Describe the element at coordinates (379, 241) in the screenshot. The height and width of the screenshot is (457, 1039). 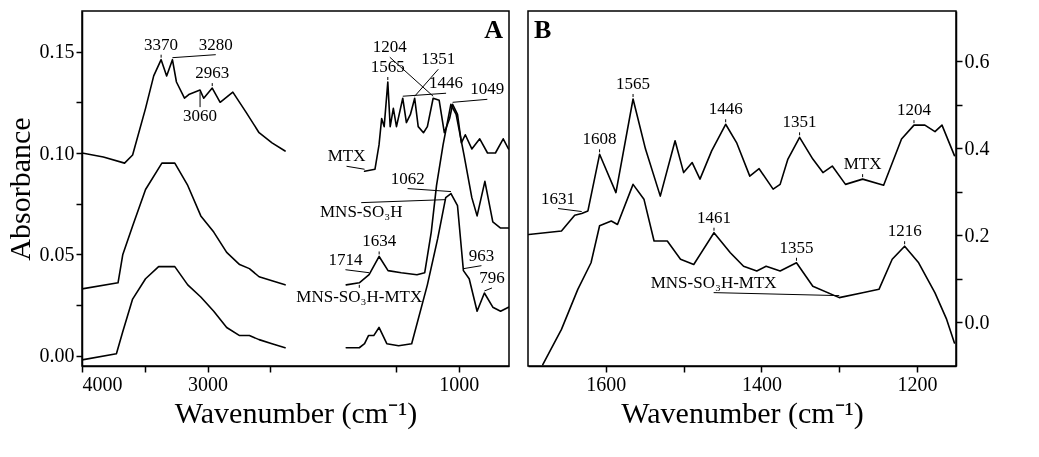
I see `annotation: 1634` at that location.